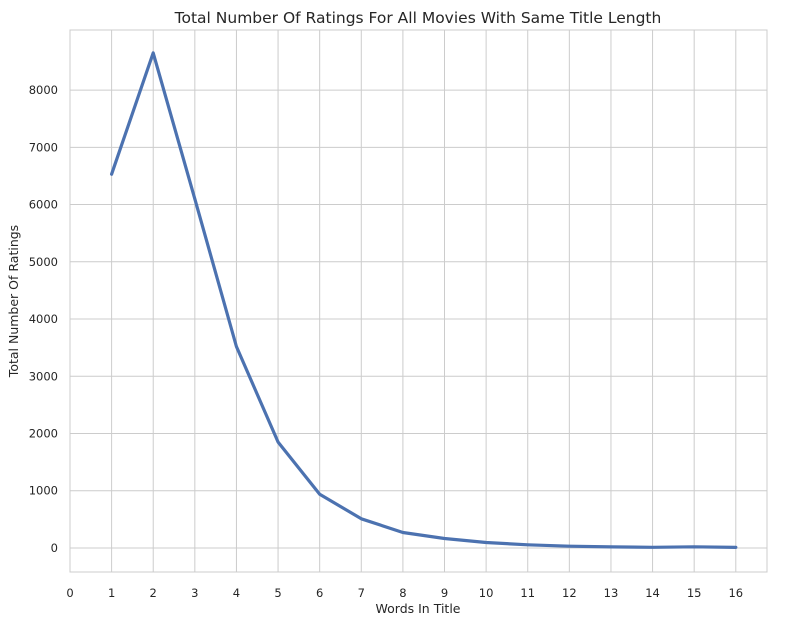 This screenshot has height=631, width=788. What do you see at coordinates (236, 593) in the screenshot?
I see `x-tick-label: 4` at bounding box center [236, 593].